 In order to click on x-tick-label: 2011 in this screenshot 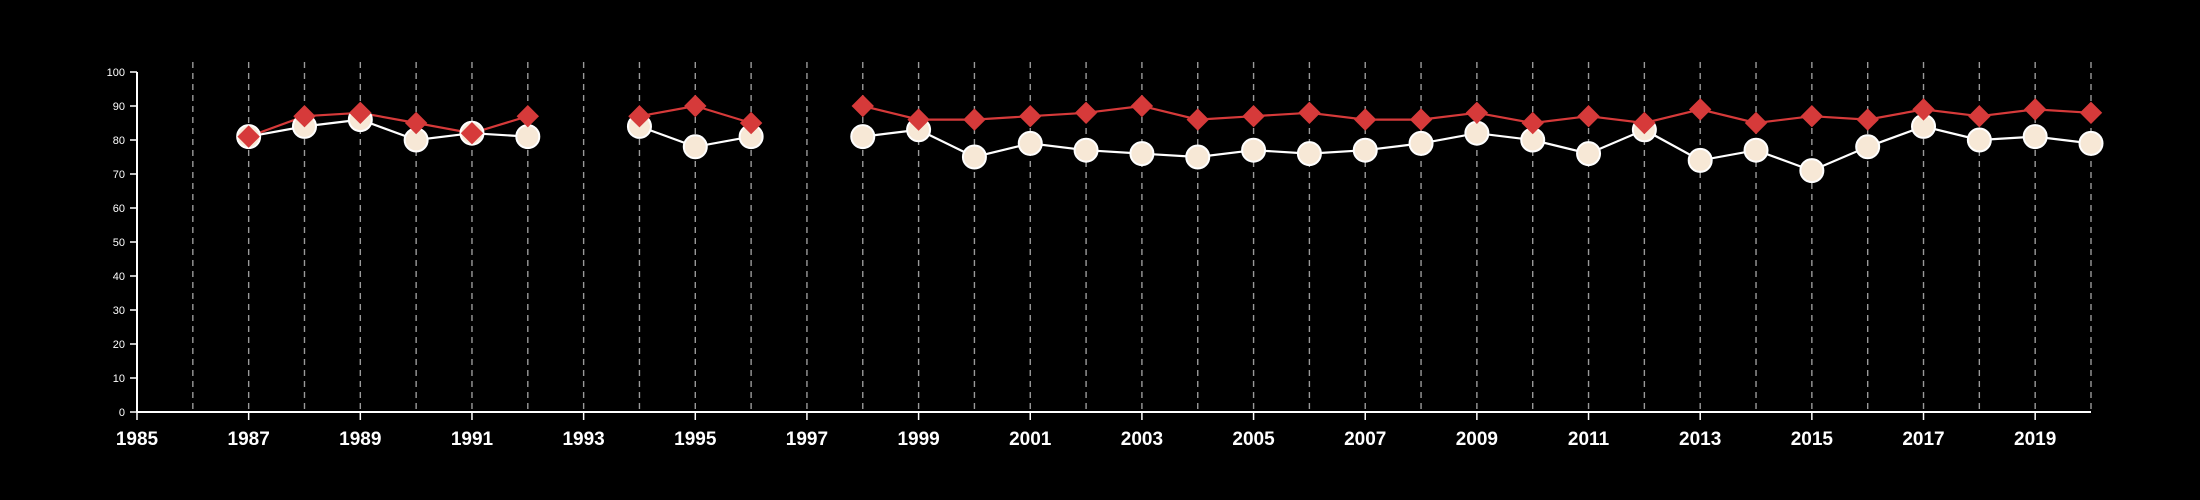, I will do `click(1589, 439)`.